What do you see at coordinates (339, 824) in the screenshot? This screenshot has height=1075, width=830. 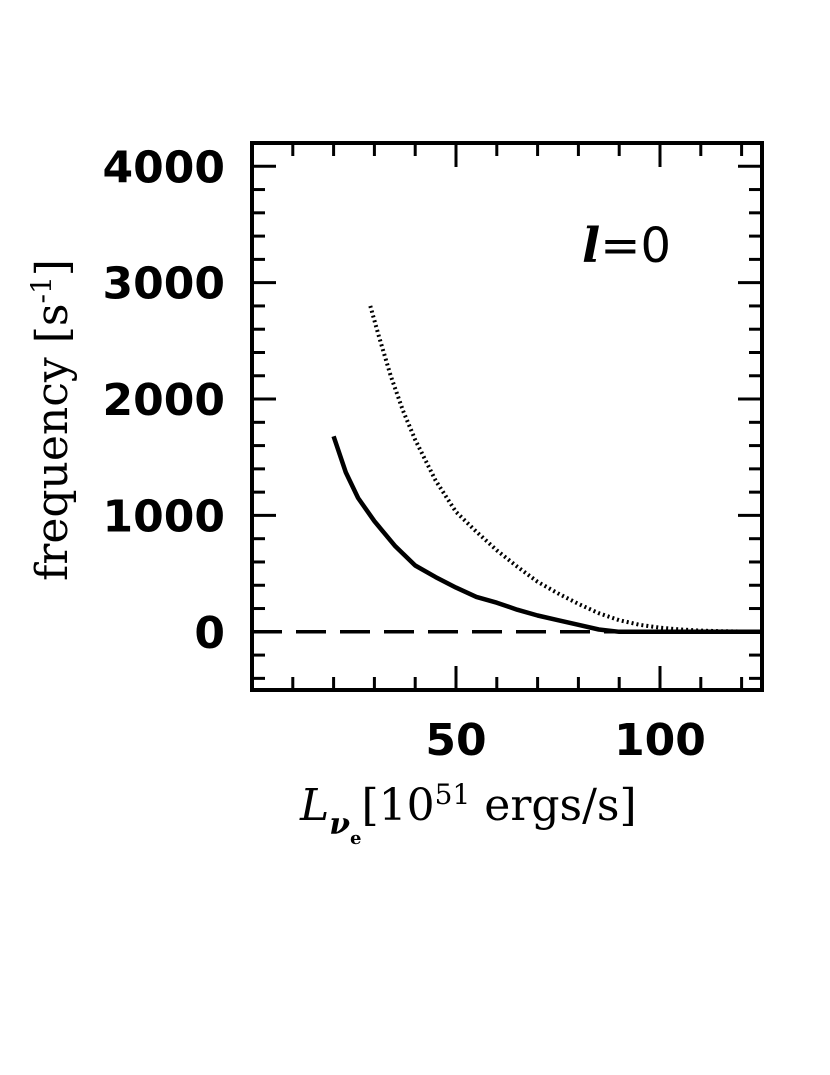 I see `x-axis-label-sub: ν` at bounding box center [339, 824].